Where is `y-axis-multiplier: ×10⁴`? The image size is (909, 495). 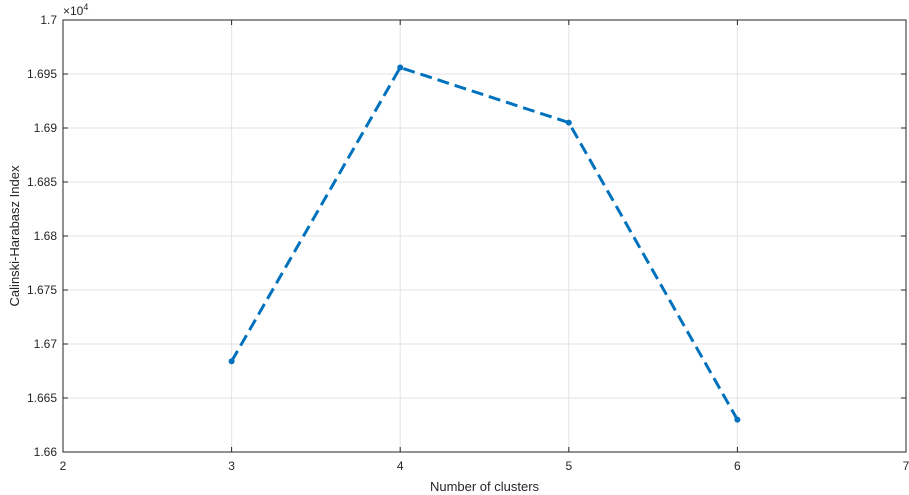
y-axis-multiplier: ×10⁴ is located at coordinates (75, 10).